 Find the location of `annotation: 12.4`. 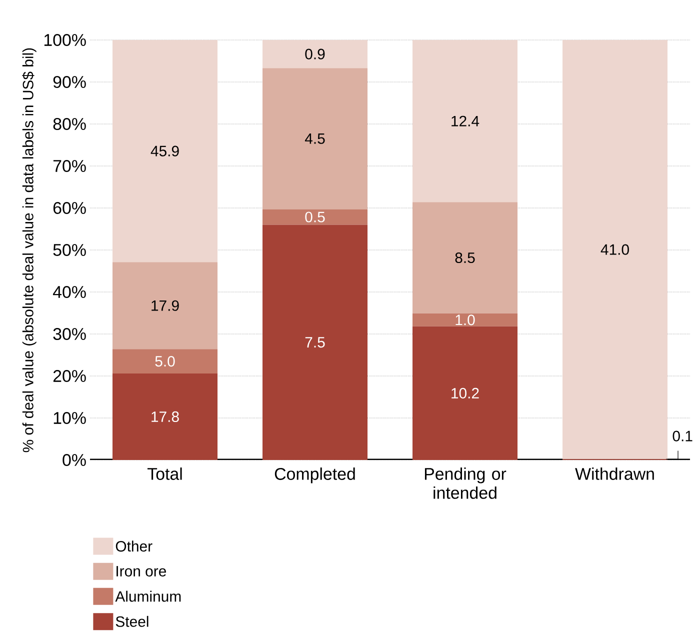

annotation: 12.4 is located at coordinates (466, 121).